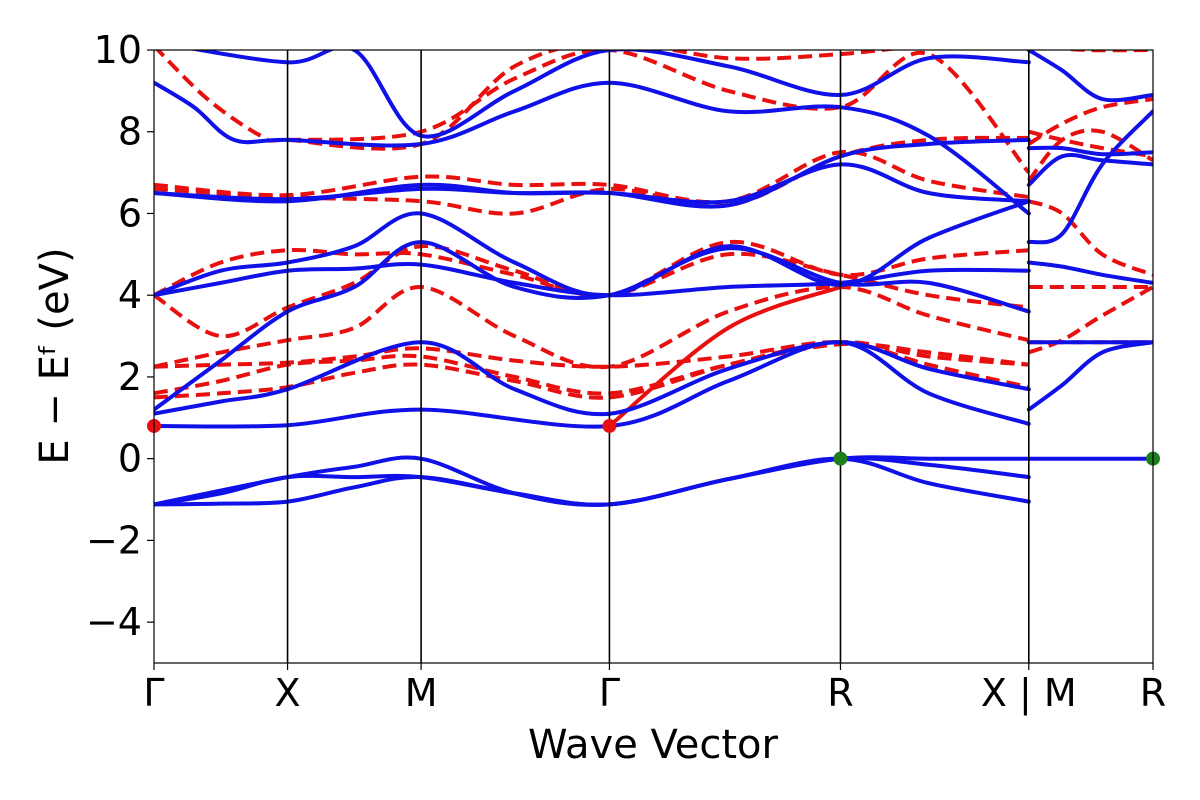 The image size is (1200, 800). I want to click on y-tick-label: 0, so click(130, 459).